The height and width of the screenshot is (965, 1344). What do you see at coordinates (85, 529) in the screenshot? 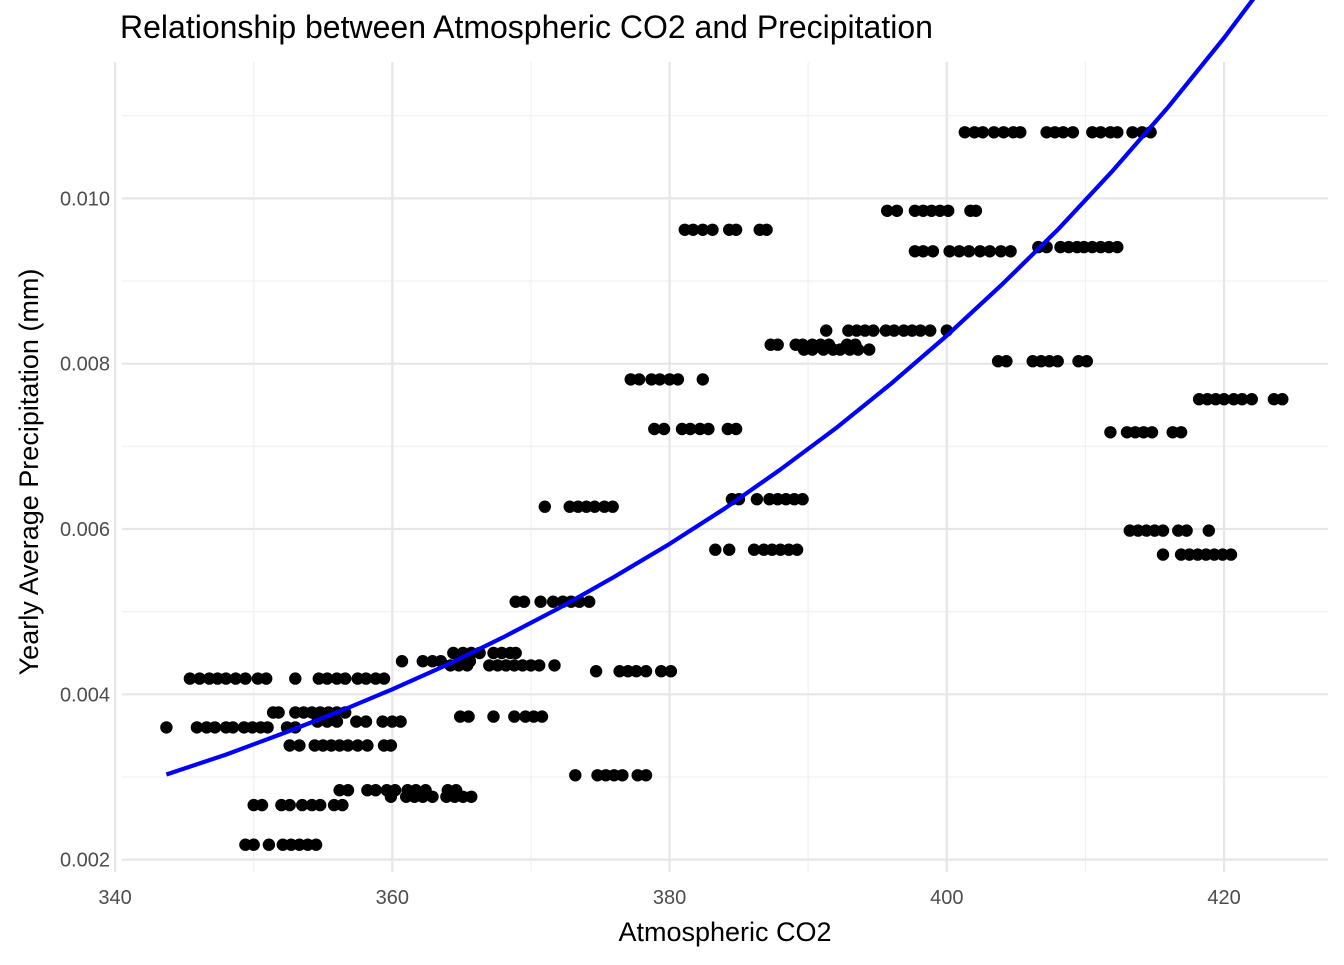
I see `y-axis-ticks: 0.002 0.004 0.006 0.008 0.010` at bounding box center [85, 529].